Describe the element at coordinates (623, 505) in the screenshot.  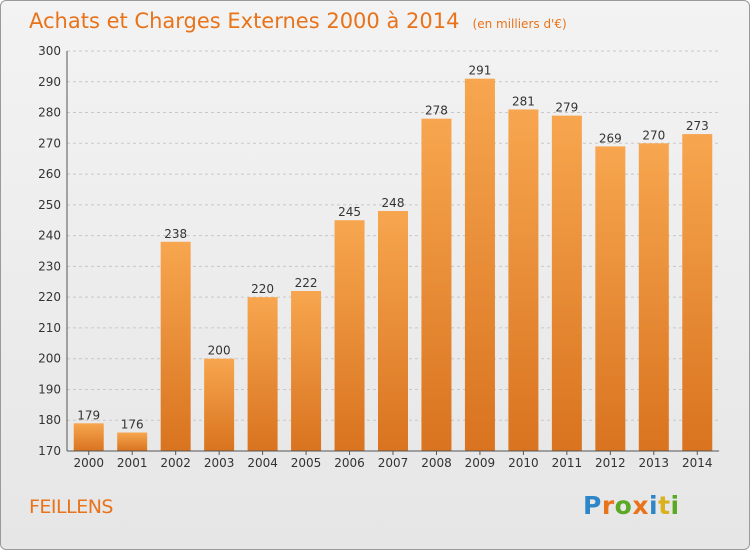
I see `logo-letter: o` at that location.